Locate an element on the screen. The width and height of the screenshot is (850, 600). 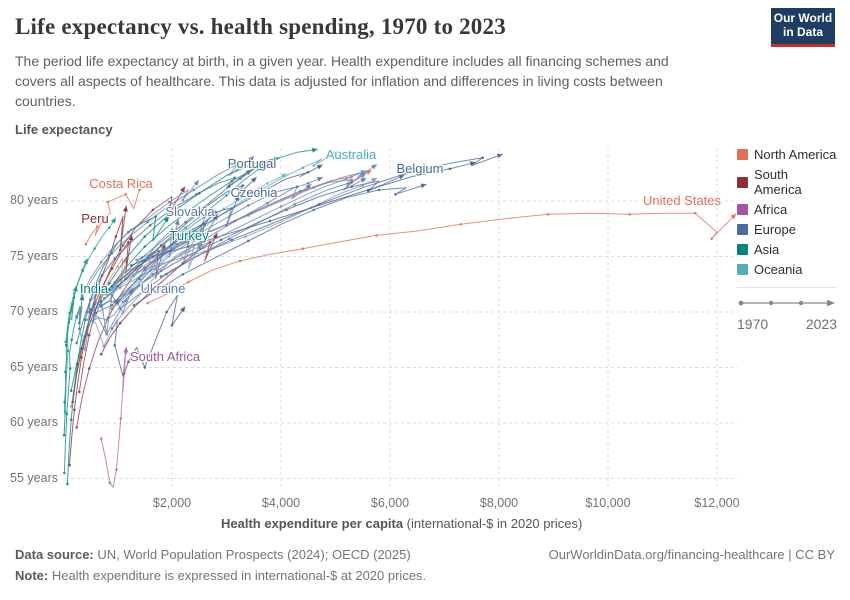
x-tick-6000: $6,000 is located at coordinates (390, 503).